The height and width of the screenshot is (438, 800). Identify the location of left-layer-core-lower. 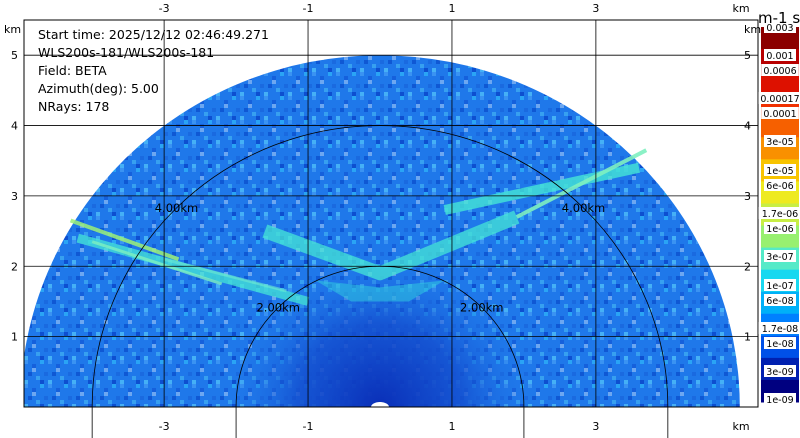
(157, 263).